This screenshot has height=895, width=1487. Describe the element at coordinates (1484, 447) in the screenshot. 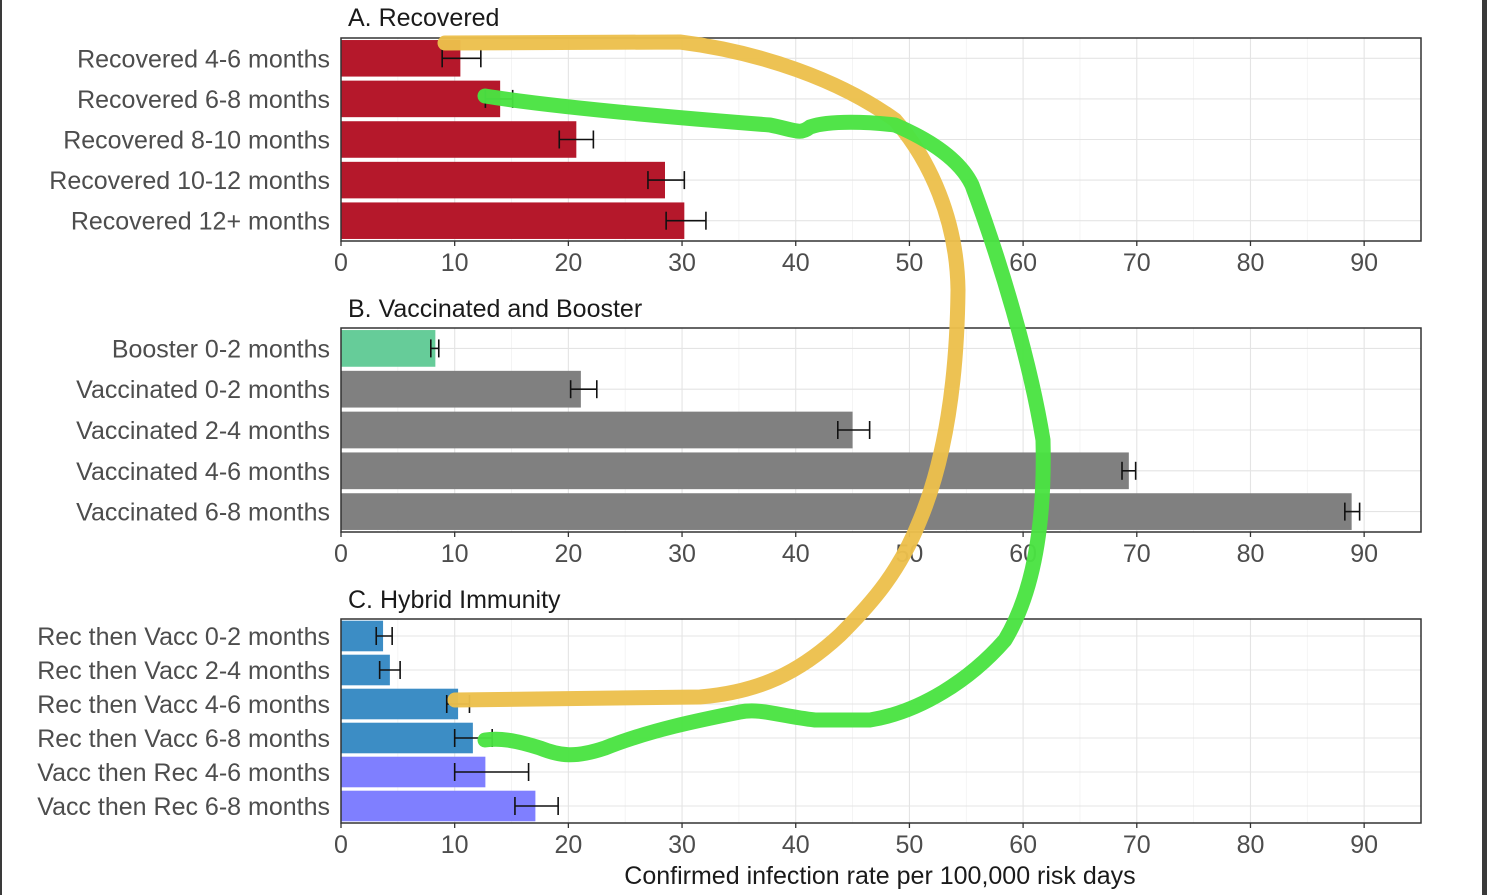

I see `right-frame-edge` at that location.